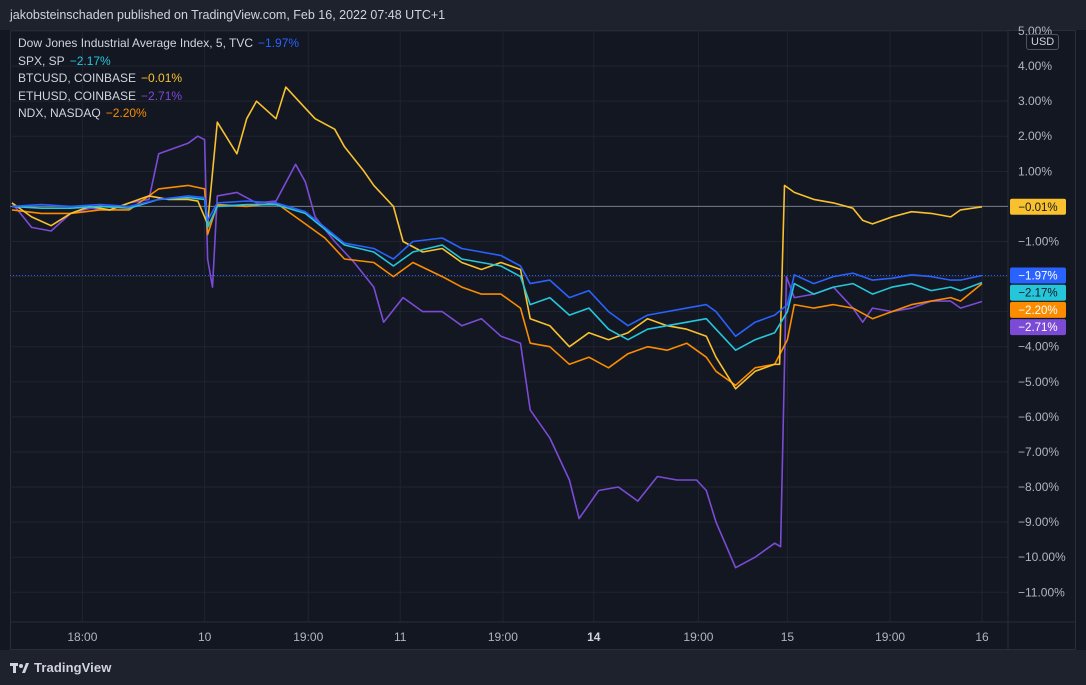 The width and height of the screenshot is (1086, 685). I want to click on x-tick-label: 18:00, so click(82, 637).